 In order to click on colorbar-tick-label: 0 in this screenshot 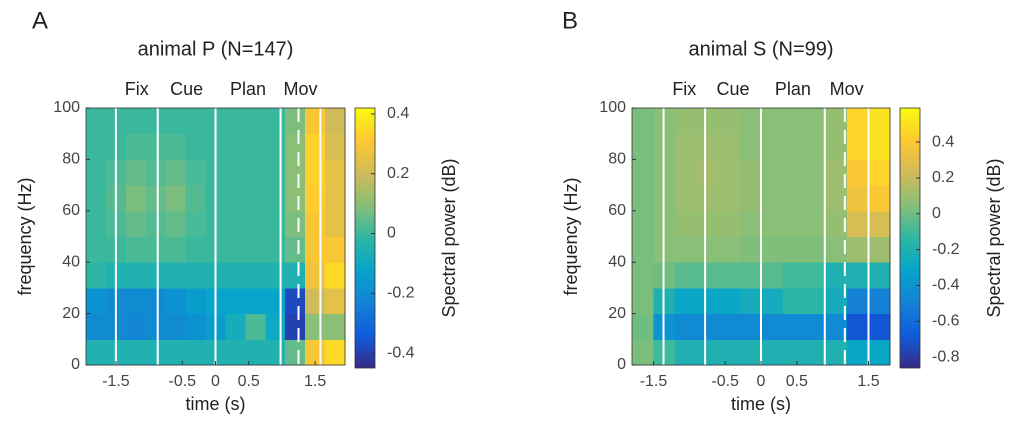, I will do `click(391, 233)`.